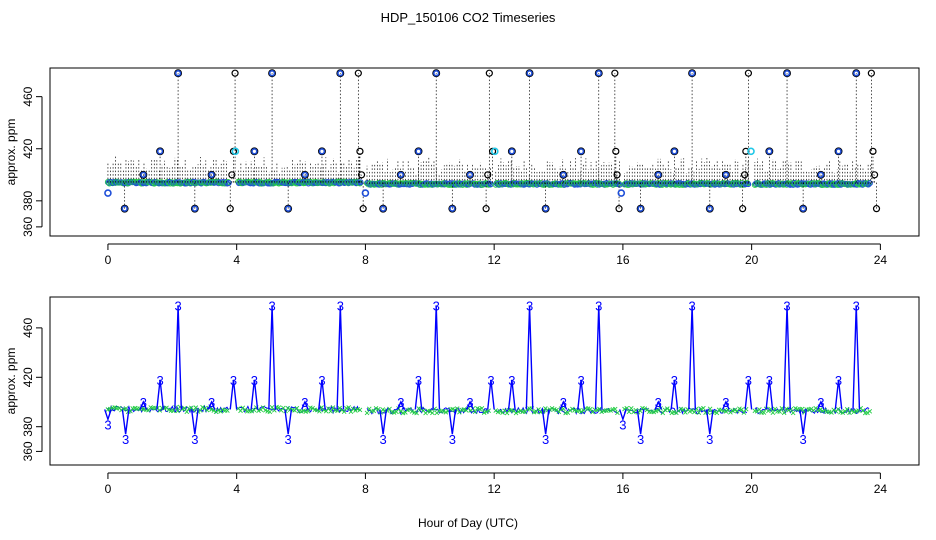 This screenshot has height=540, width=936. I want to click on x-tick-label: 12, so click(494, 489).